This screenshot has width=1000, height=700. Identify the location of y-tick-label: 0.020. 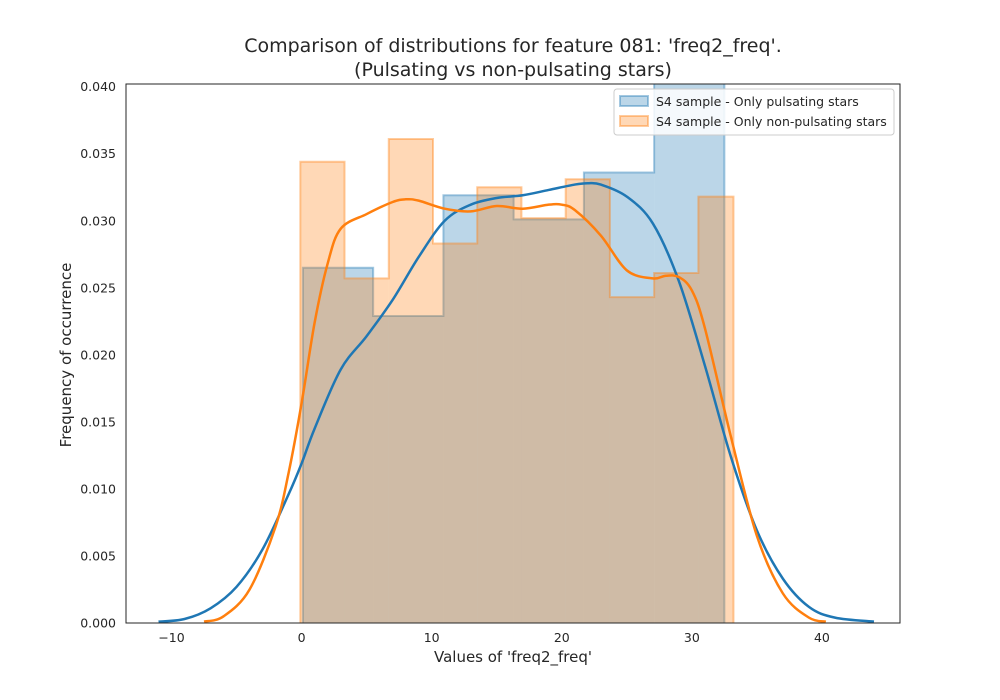
(98, 354).